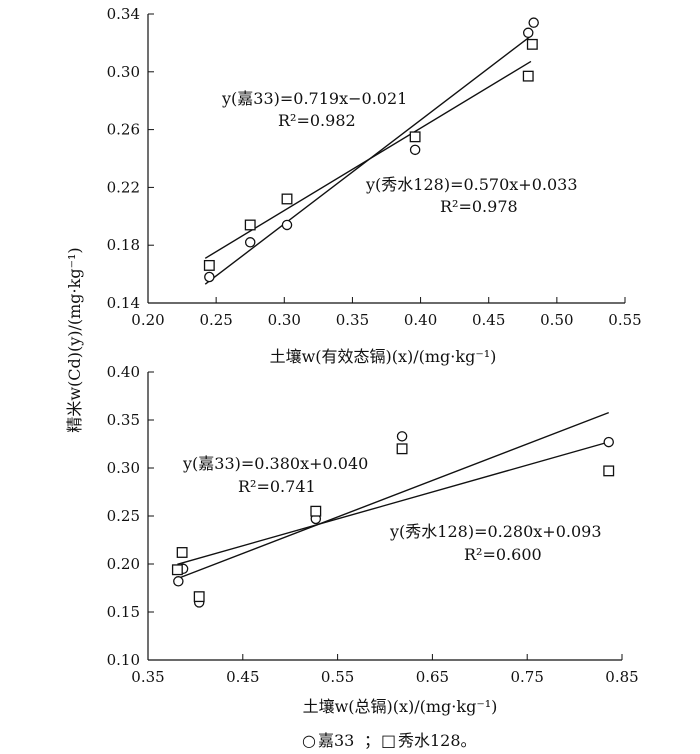 The width and height of the screenshot is (700, 754). I want to click on r2-jia33-bottom: R²=0.741, so click(277, 486).